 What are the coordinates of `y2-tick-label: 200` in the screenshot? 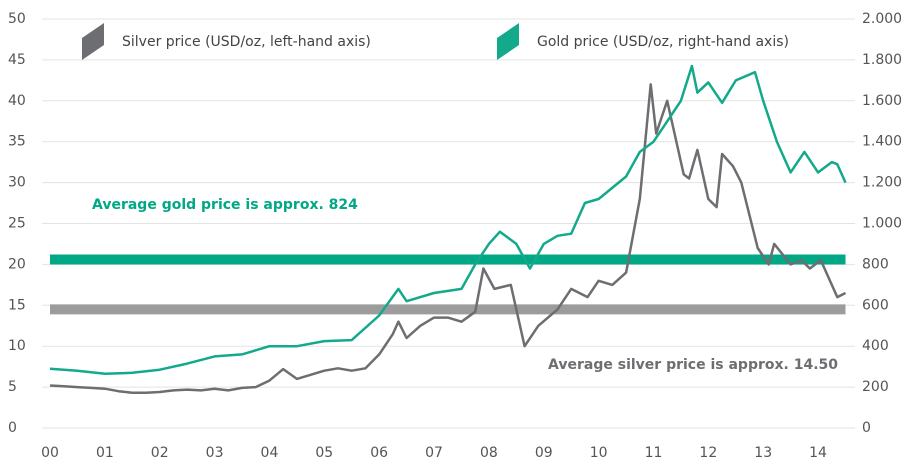 It's located at (875, 387).